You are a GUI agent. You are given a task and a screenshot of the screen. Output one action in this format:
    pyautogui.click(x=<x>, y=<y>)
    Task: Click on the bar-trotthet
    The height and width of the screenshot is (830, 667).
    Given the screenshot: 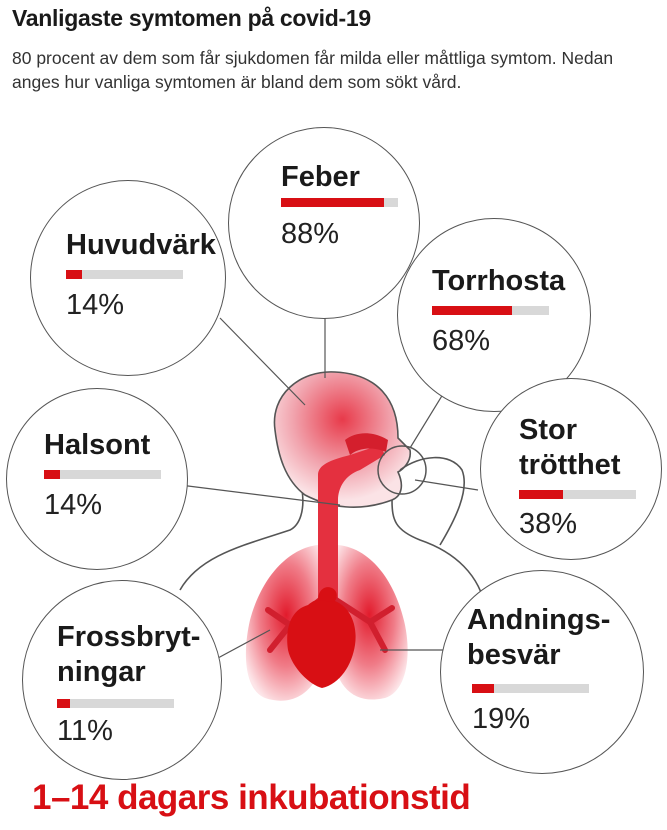 What is the action you would take?
    pyautogui.click(x=577, y=494)
    